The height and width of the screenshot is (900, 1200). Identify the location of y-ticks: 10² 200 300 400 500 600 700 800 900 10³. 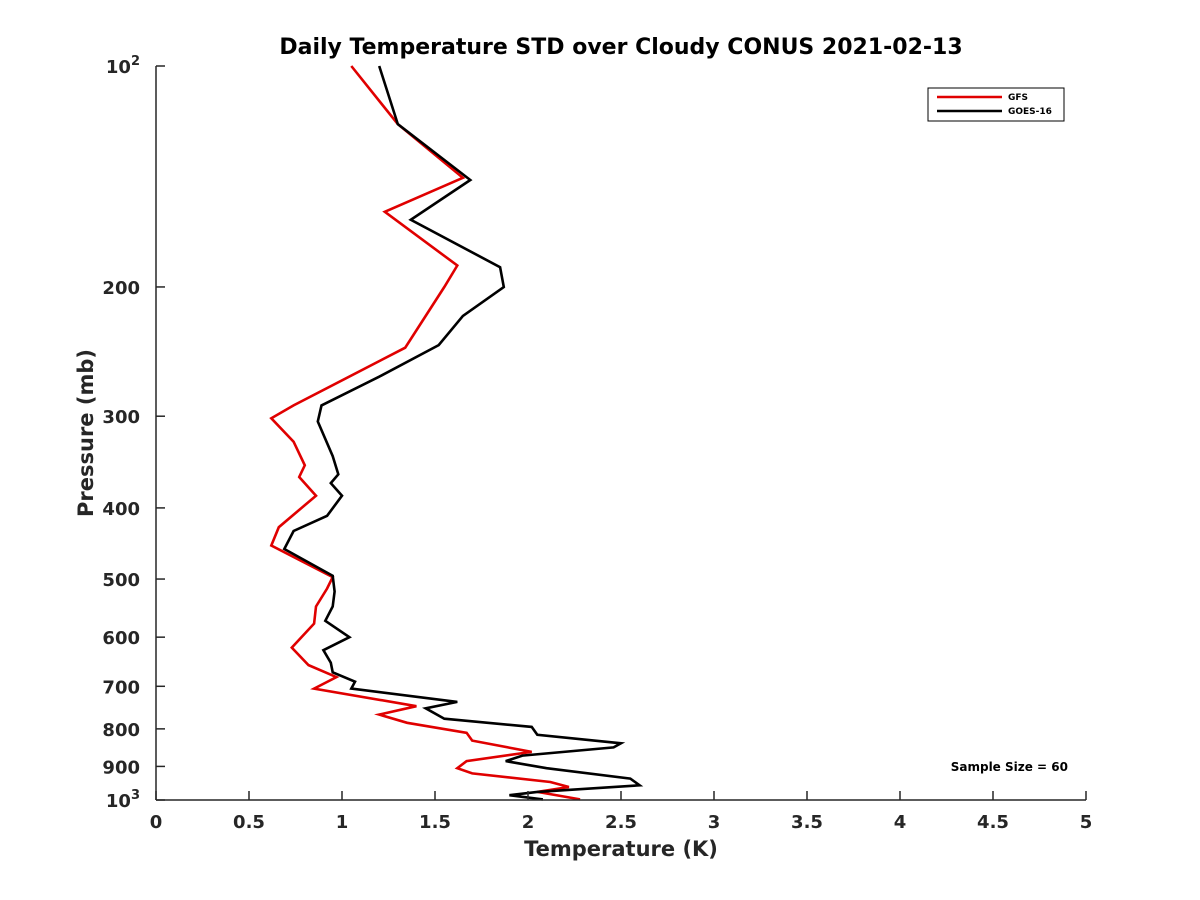
(133, 433).